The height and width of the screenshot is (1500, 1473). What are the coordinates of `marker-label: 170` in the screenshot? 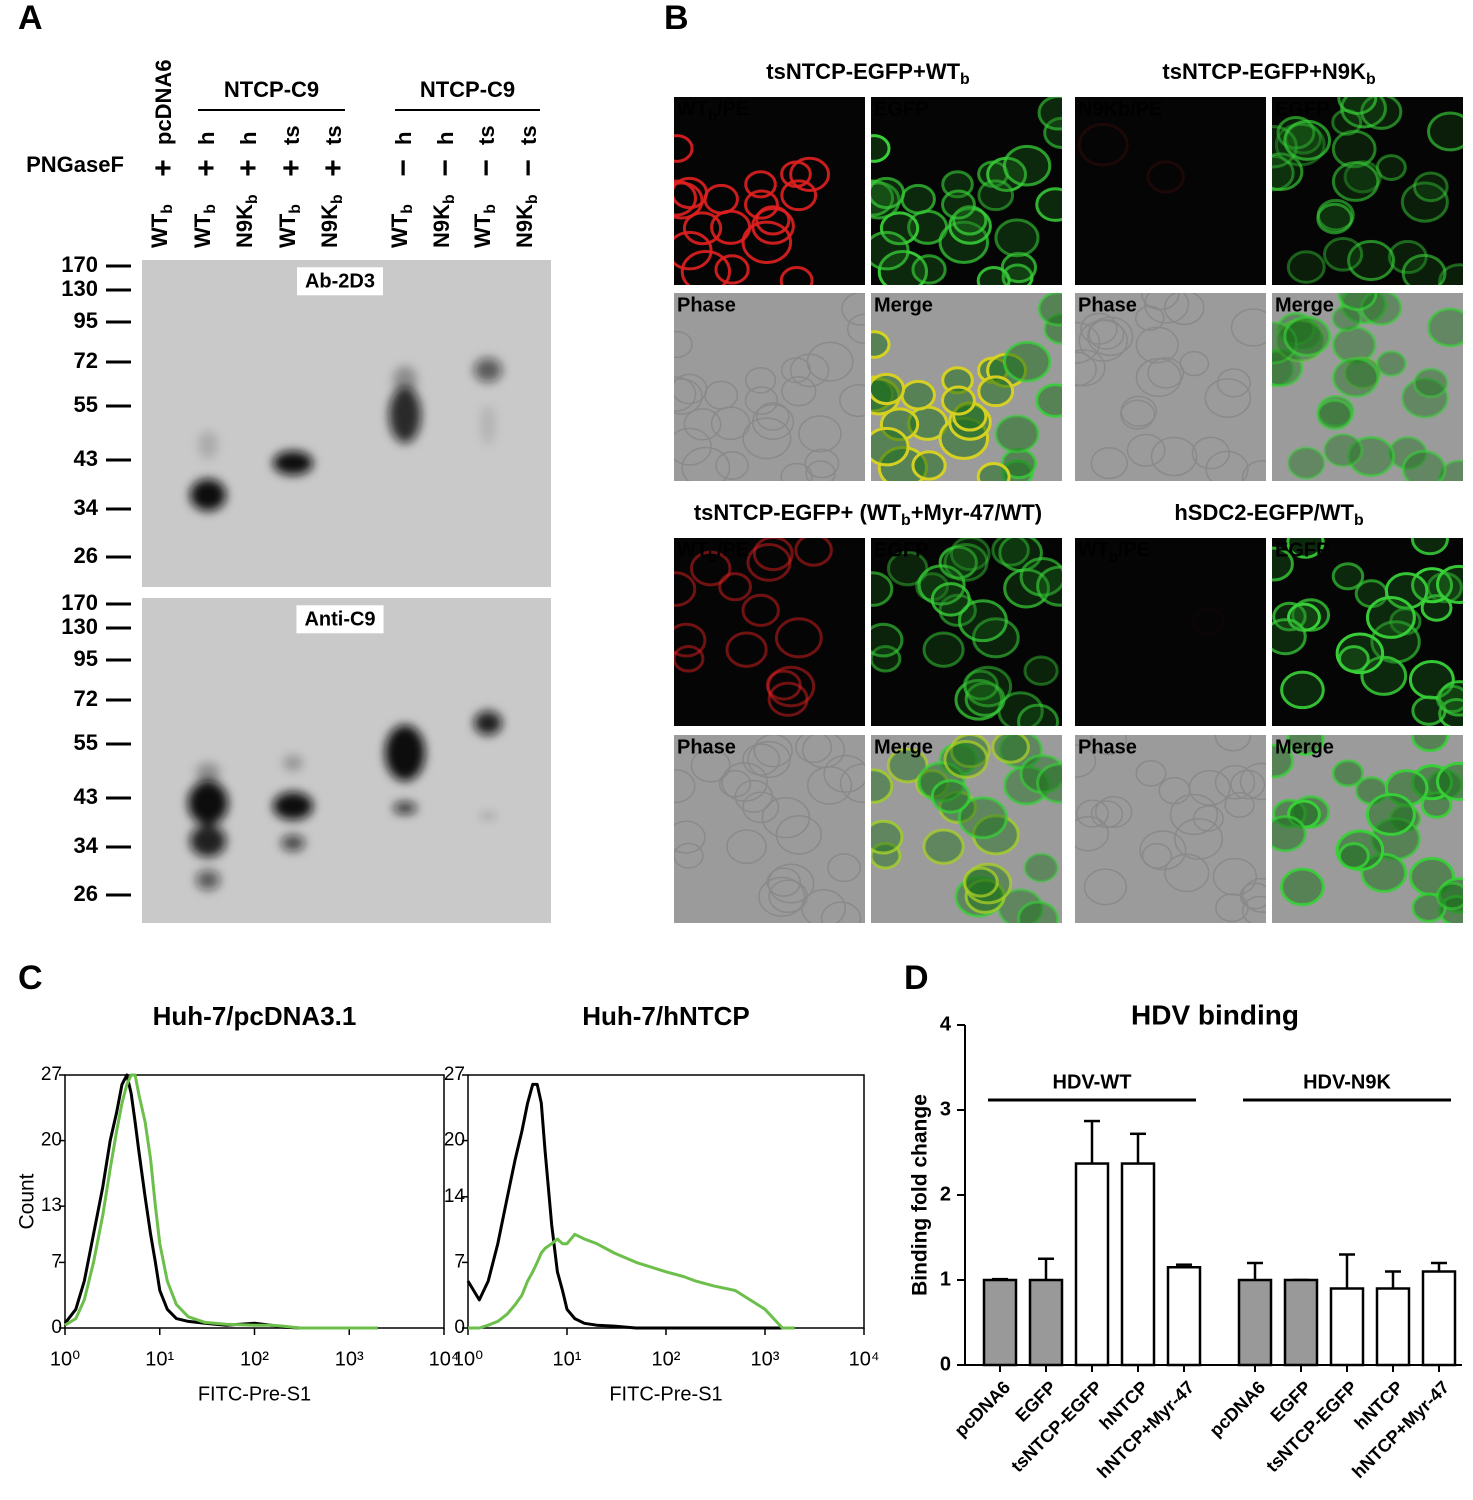 It's located at (79, 602).